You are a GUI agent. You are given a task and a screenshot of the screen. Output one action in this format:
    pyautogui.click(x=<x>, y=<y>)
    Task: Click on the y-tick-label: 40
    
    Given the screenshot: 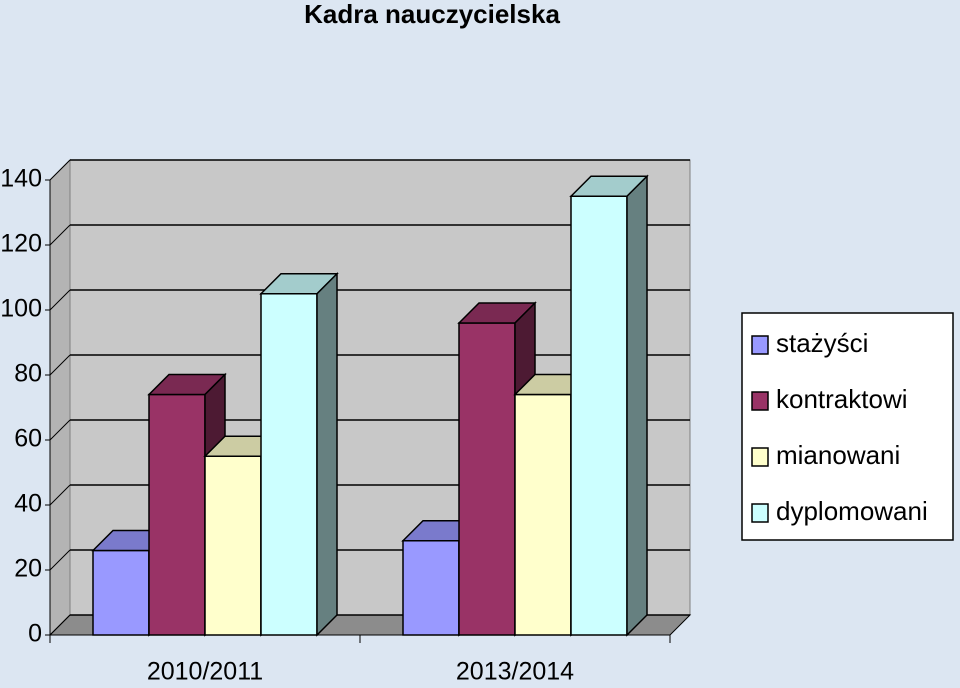 What is the action you would take?
    pyautogui.click(x=28, y=504)
    